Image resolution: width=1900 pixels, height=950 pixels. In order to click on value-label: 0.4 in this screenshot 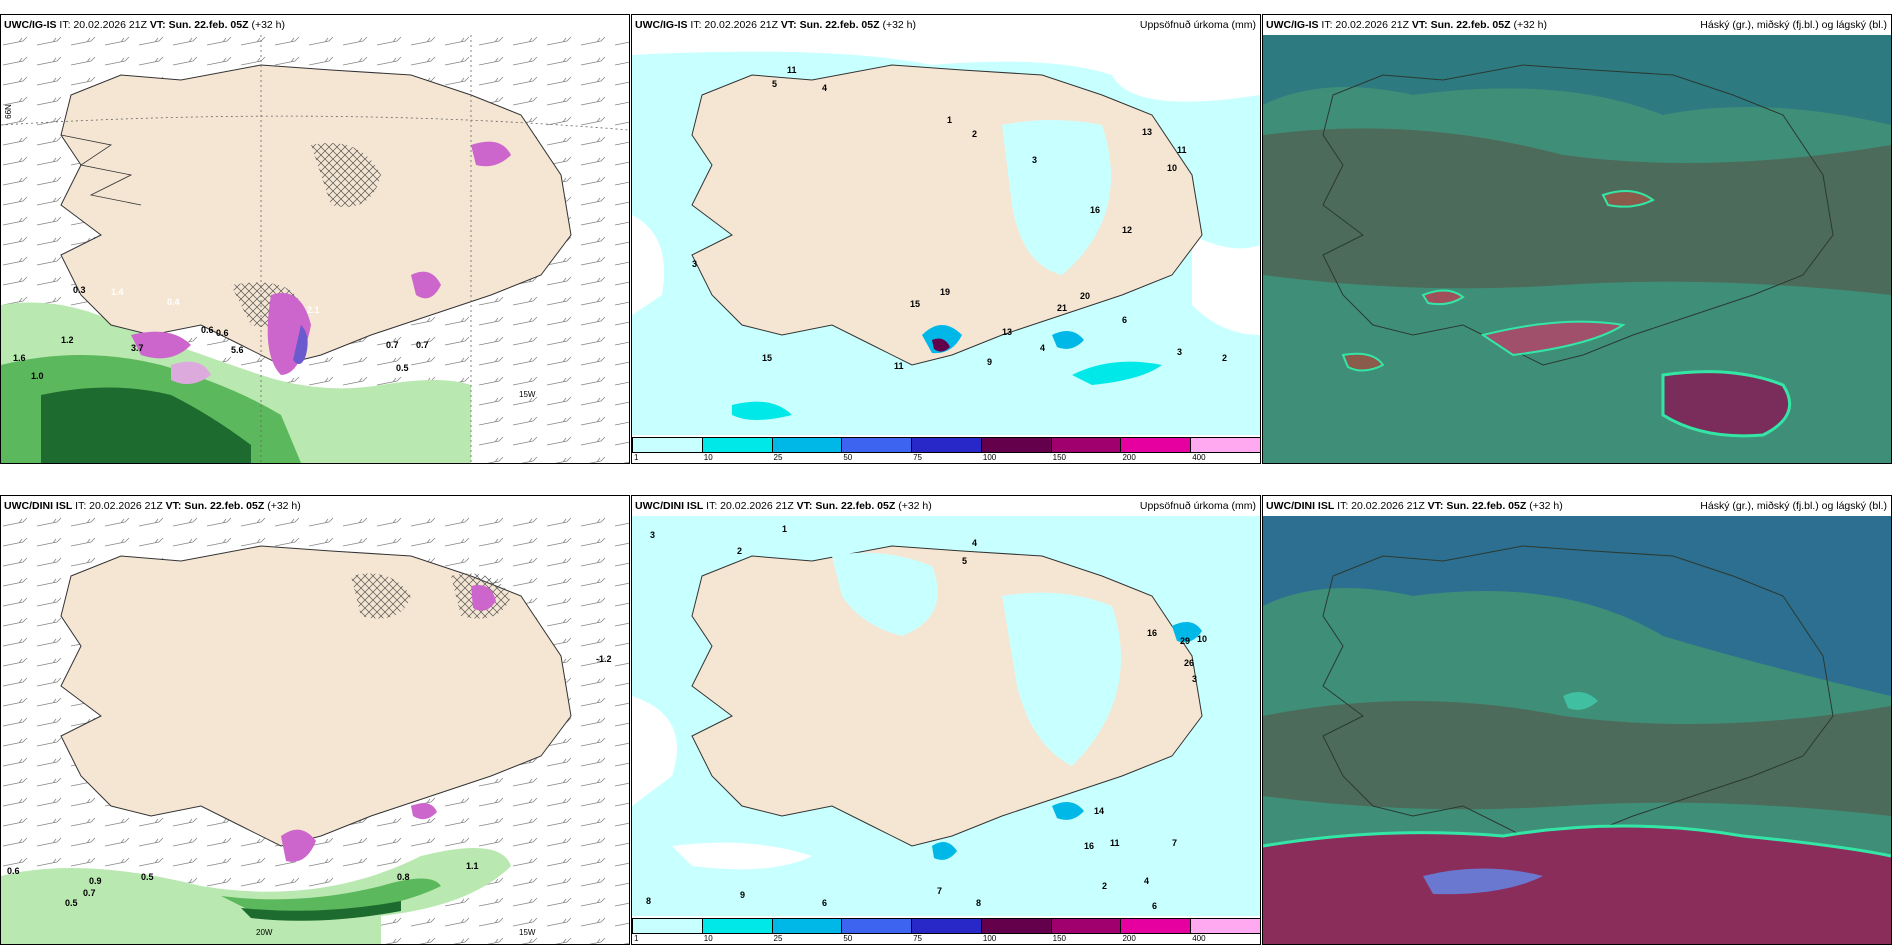, I will do `click(173, 302)`.